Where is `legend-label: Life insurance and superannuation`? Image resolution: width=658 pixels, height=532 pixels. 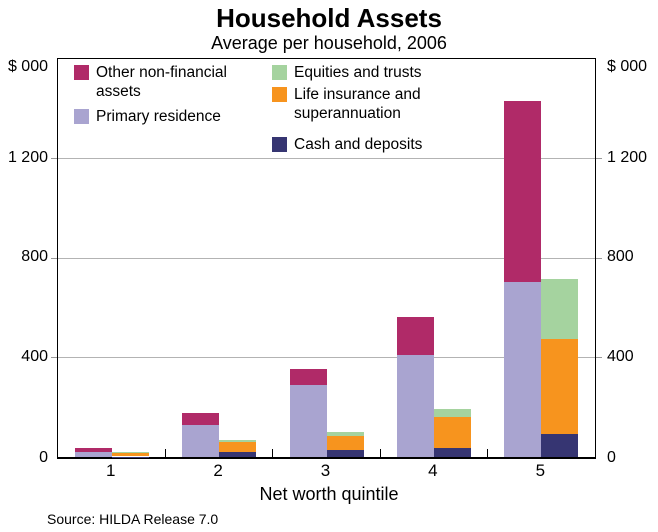 legend-label: Life insurance and superannuation is located at coordinates (357, 104).